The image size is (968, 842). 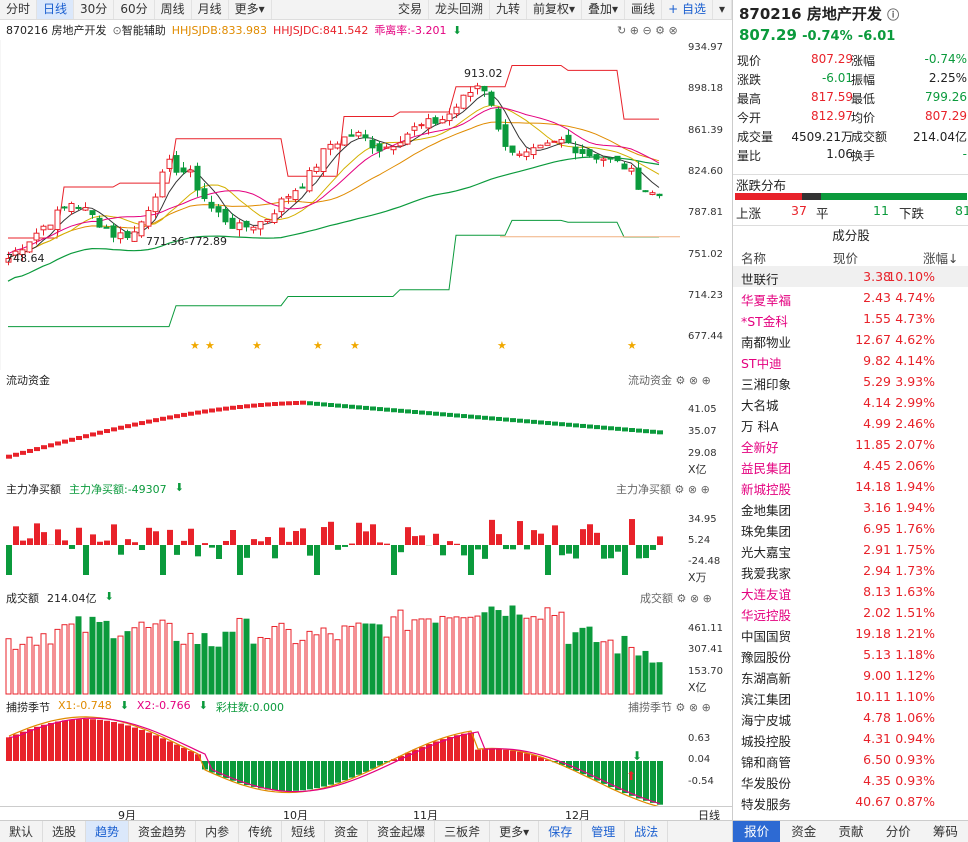 What do you see at coordinates (850, 549) in the screenshot?
I see `constituent-row: 光大嘉宝 2.91 1.75%` at bounding box center [850, 549].